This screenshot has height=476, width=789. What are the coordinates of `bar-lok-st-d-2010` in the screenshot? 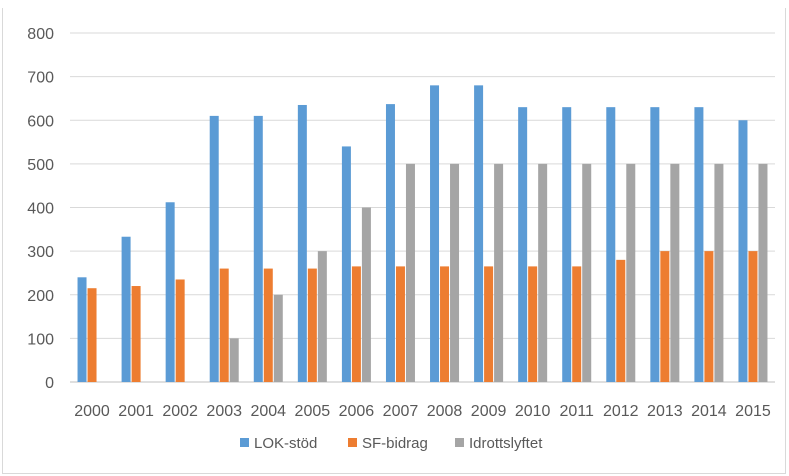 It's located at (523, 244).